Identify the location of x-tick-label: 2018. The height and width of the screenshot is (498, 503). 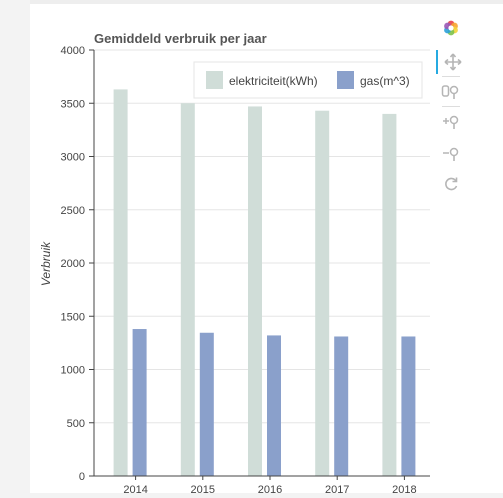
(404, 490).